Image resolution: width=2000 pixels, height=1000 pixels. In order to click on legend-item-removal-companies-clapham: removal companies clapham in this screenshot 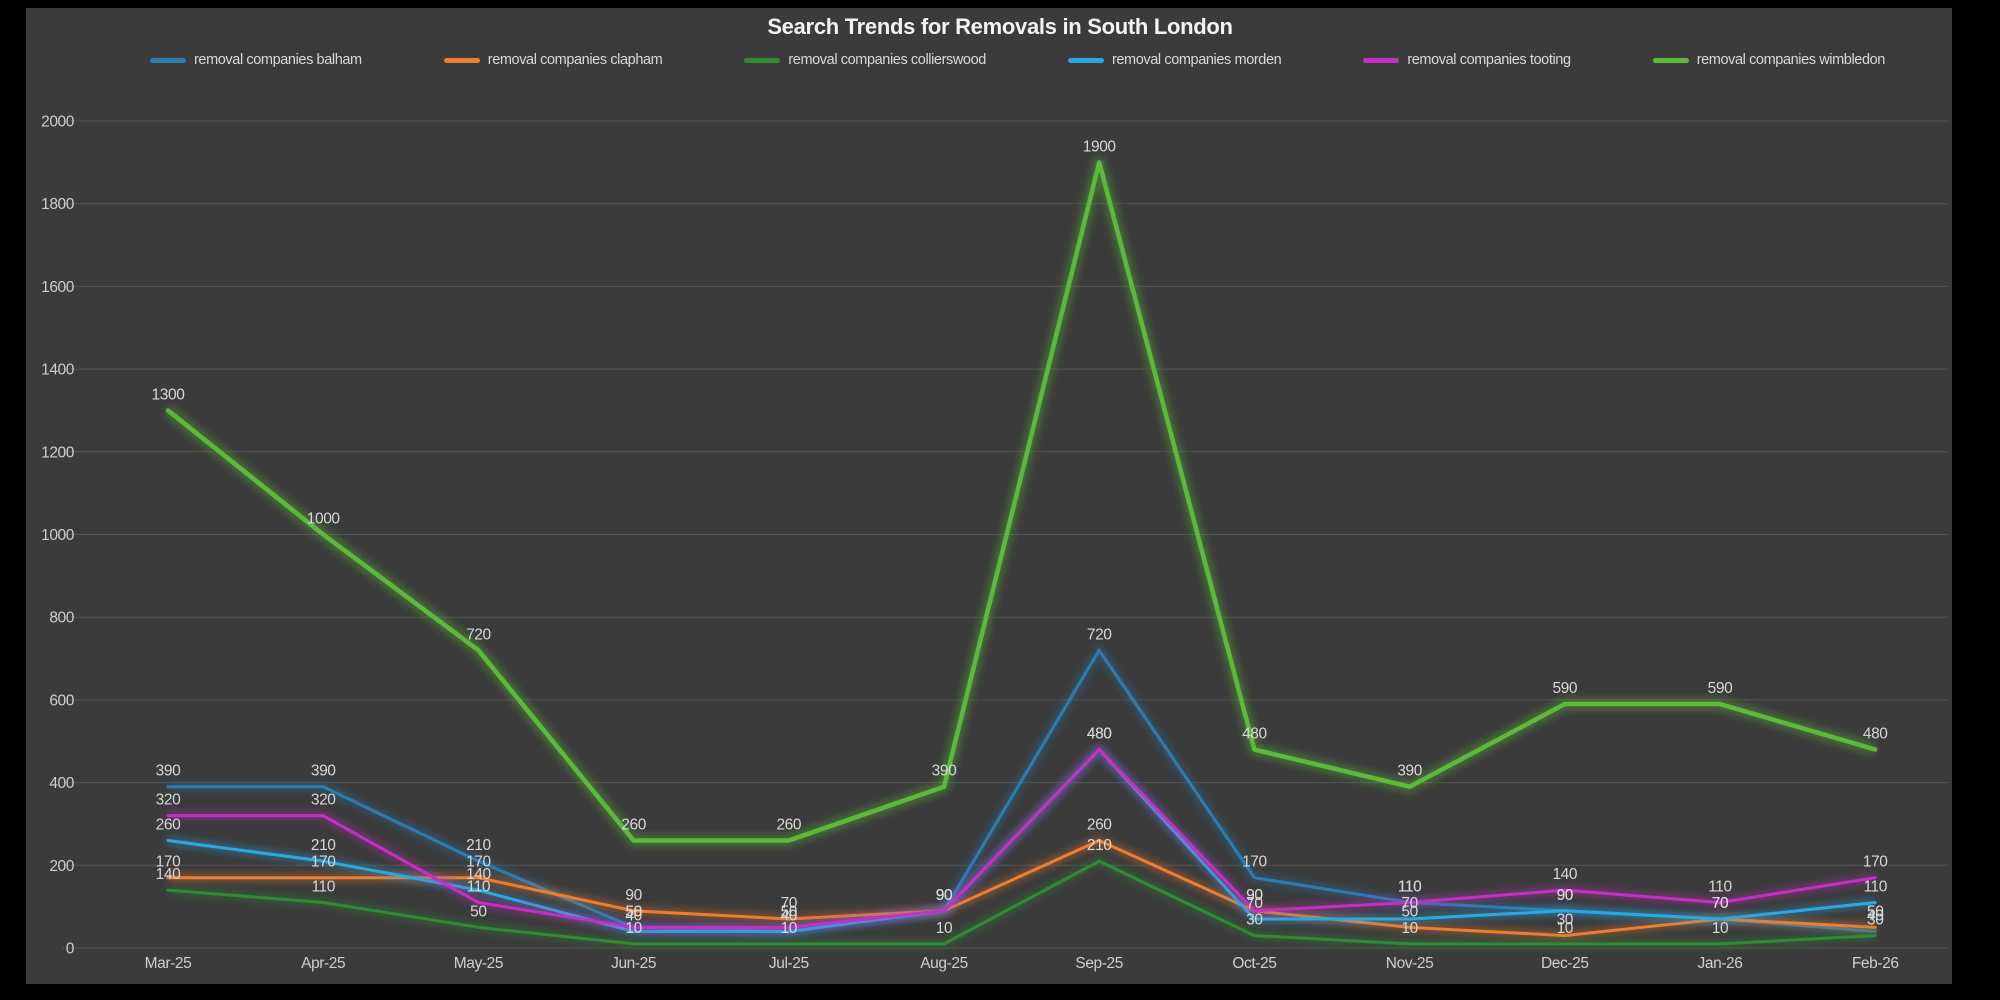, I will do `click(553, 60)`.